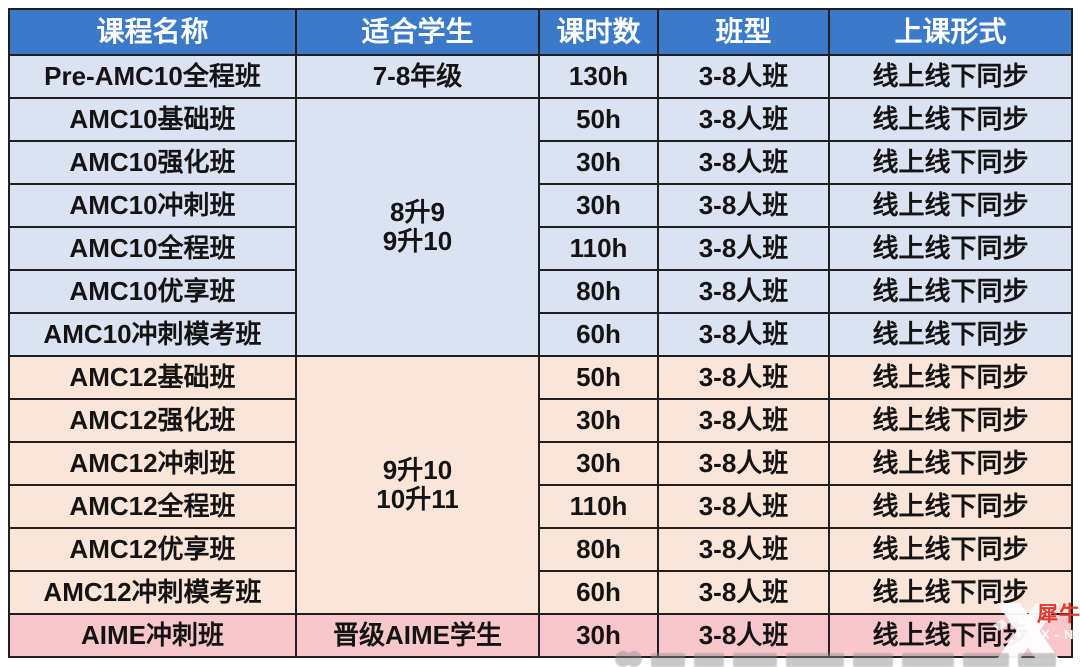  I want to click on student-cell-merged: 8升9 9升10, so click(417, 227).